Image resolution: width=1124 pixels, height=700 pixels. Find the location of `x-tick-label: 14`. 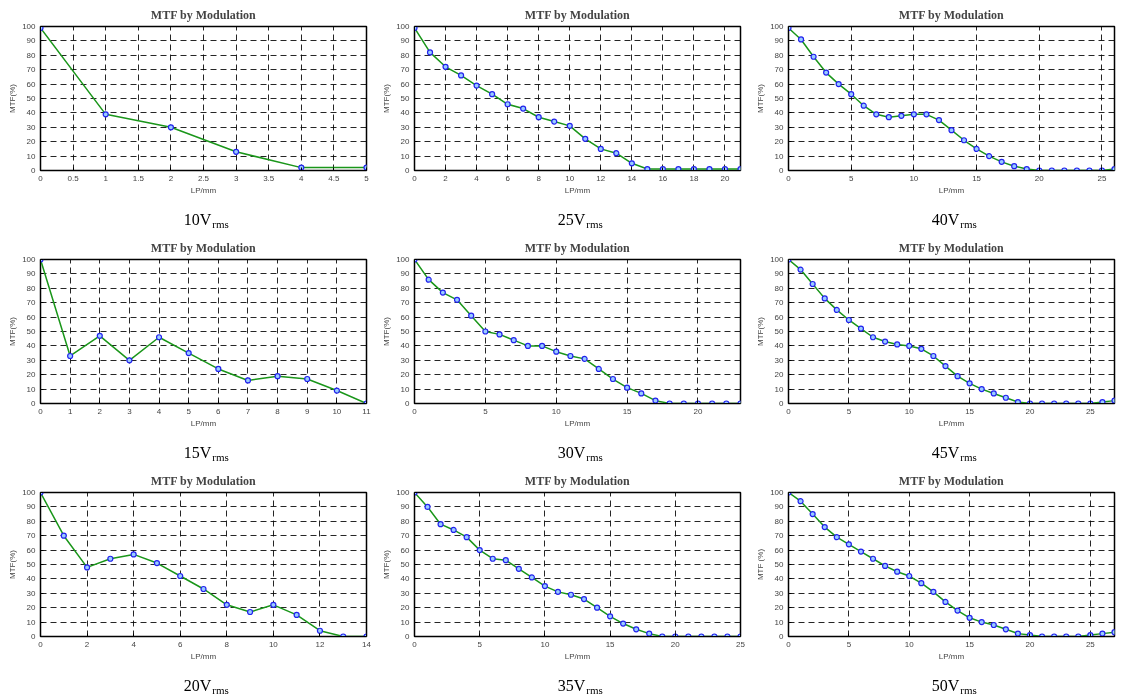

x-tick-label: 14 is located at coordinates (367, 644).